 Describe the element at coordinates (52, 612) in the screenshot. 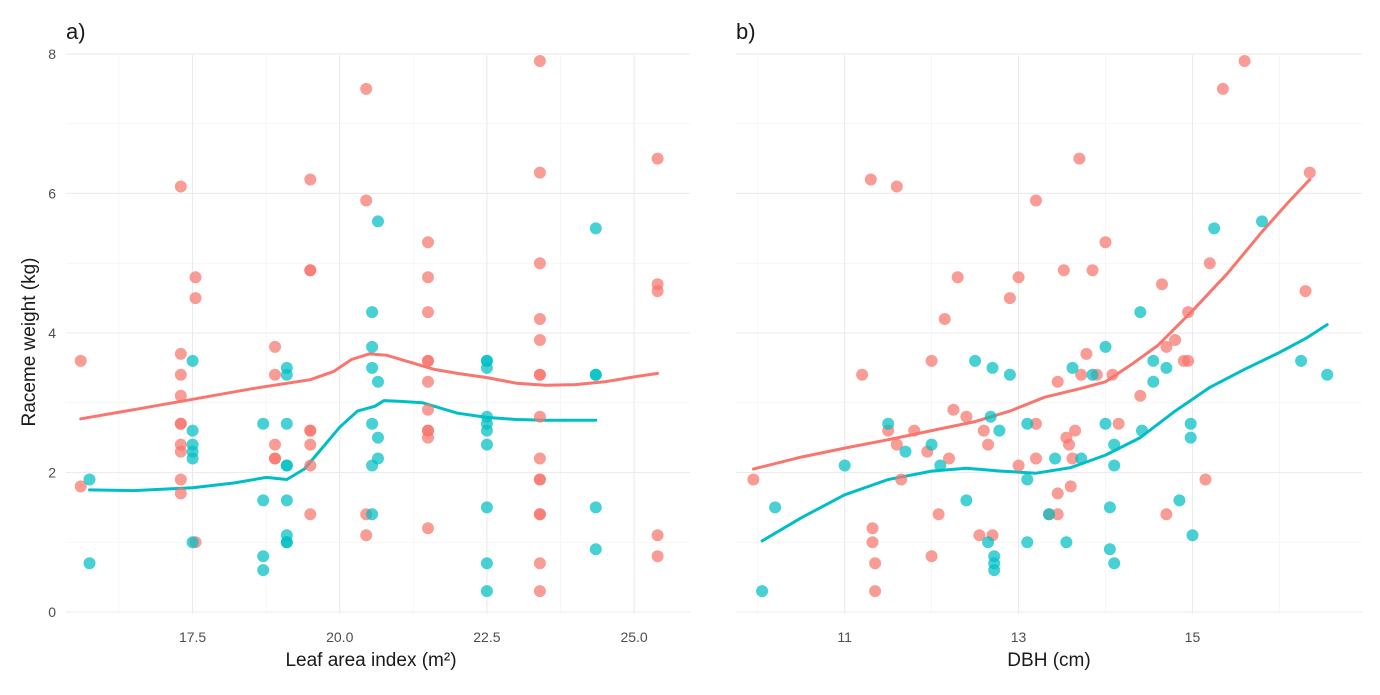

I see `y-tick-label: 0` at that location.